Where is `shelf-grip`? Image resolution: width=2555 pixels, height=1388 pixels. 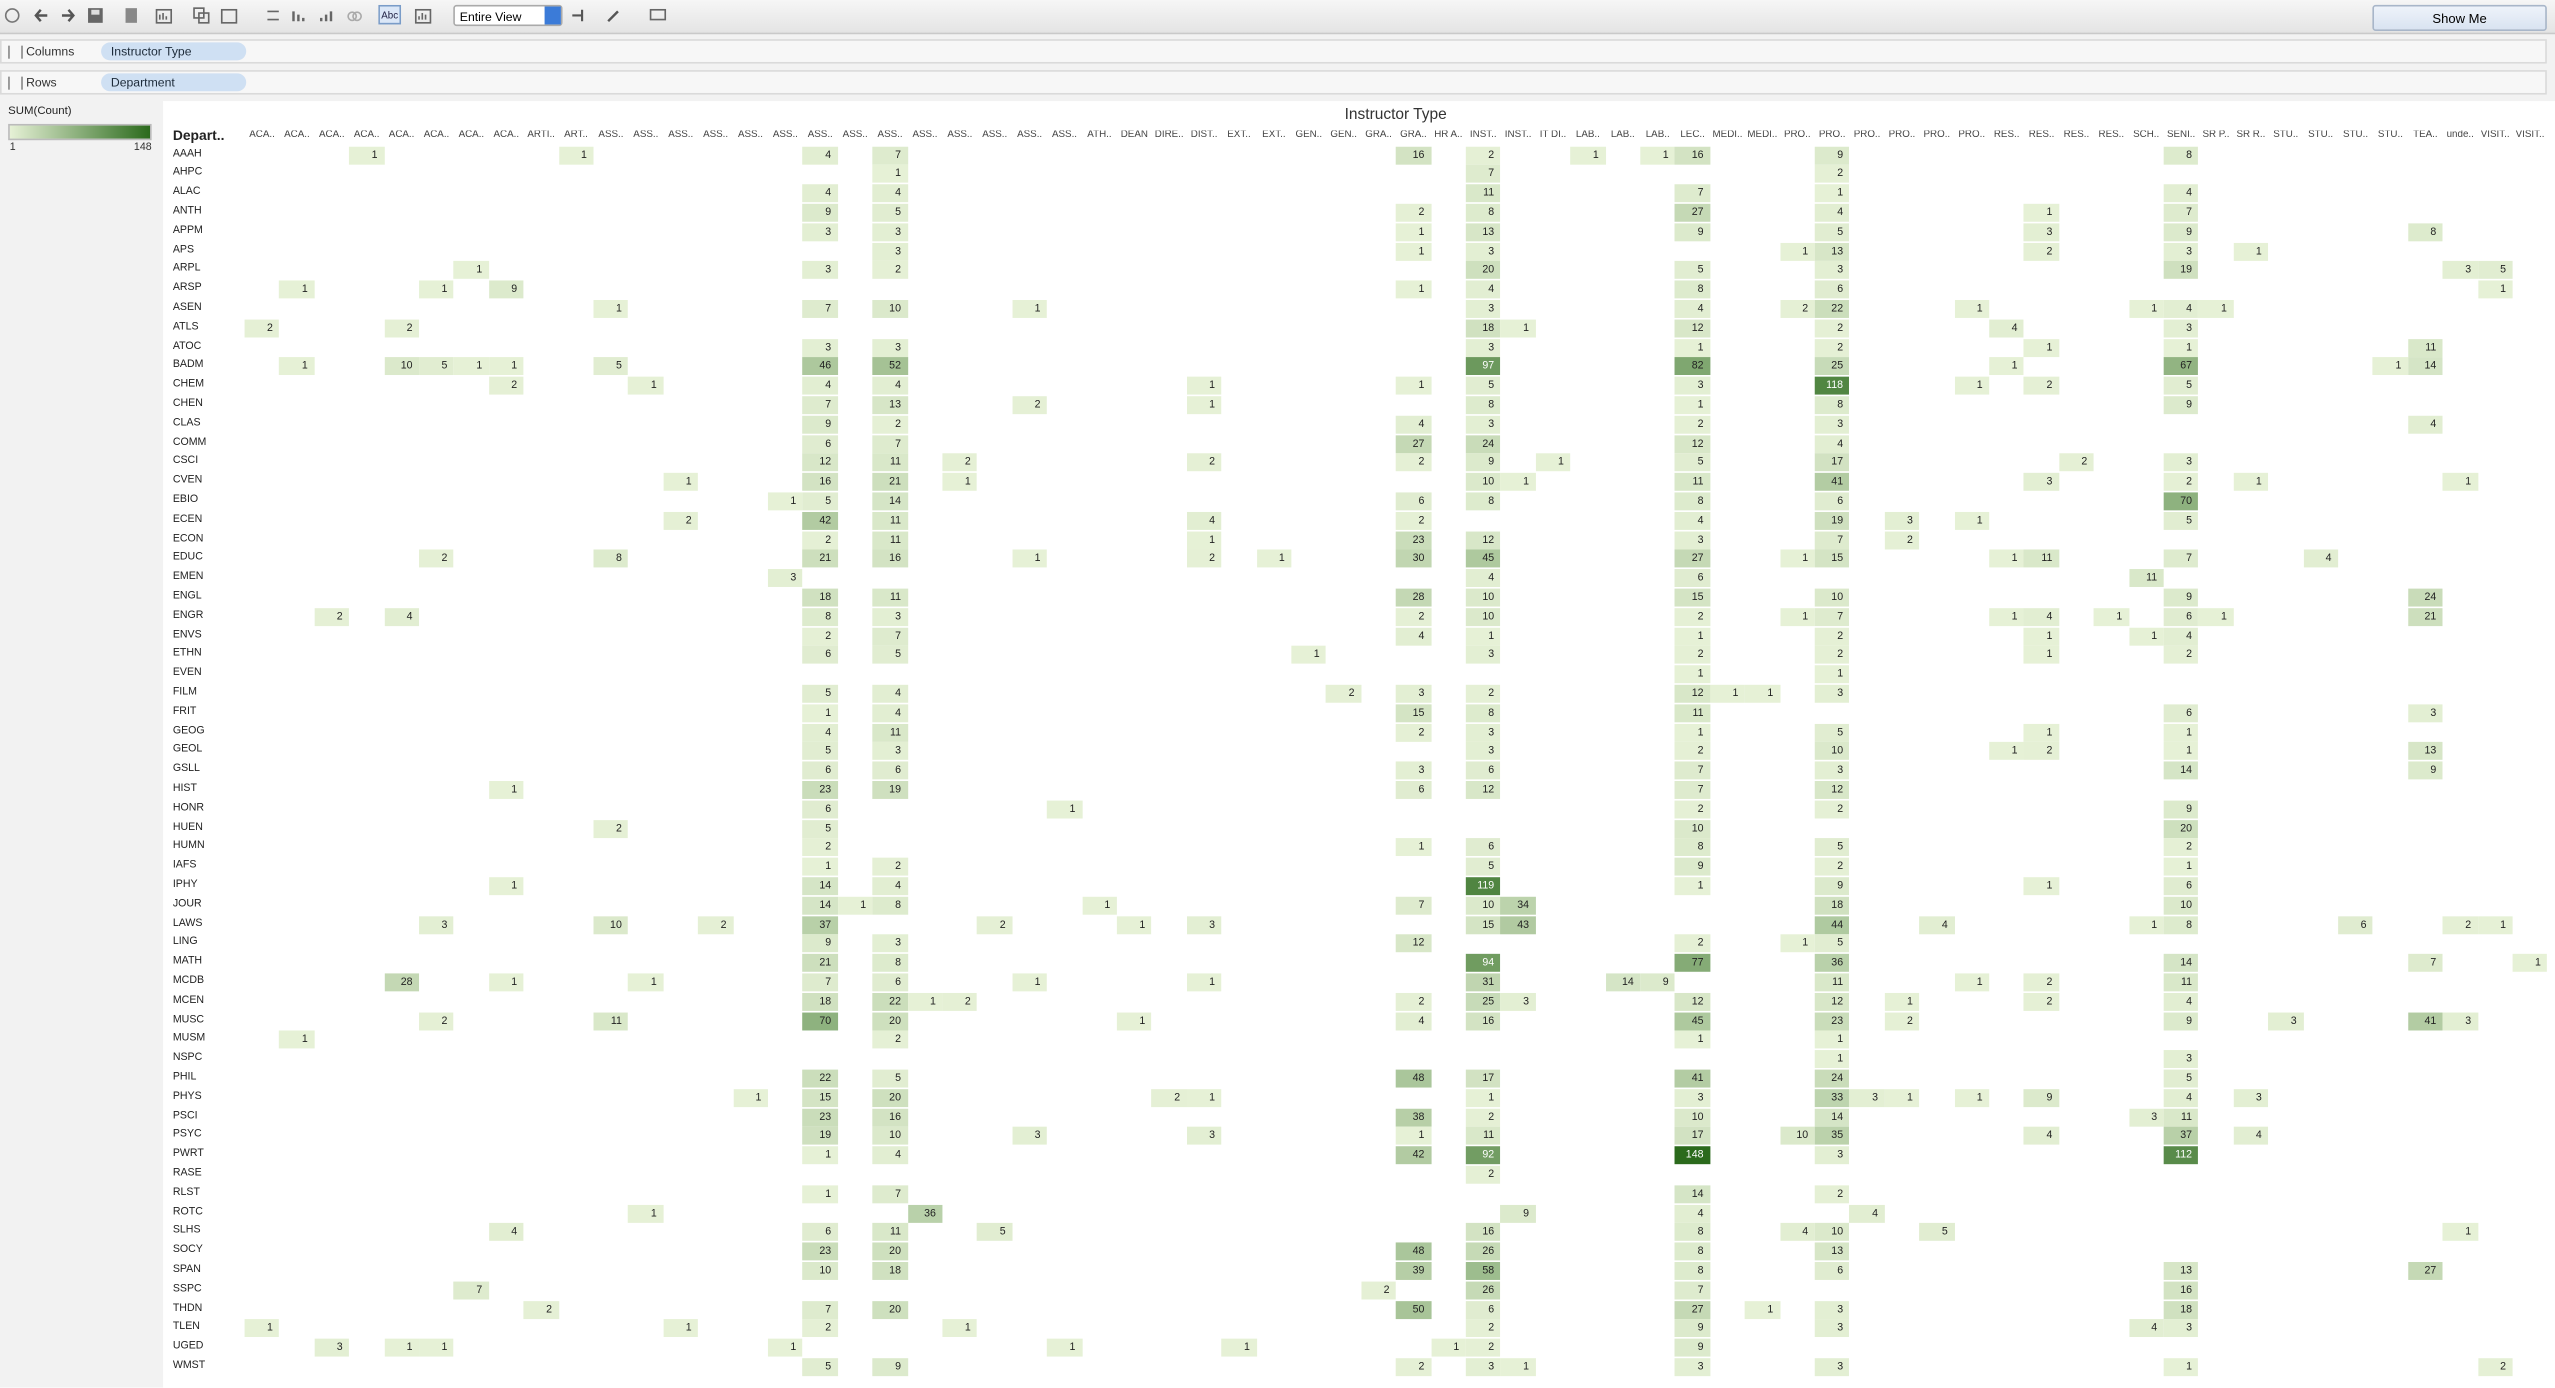
shelf-grip is located at coordinates (15, 83).